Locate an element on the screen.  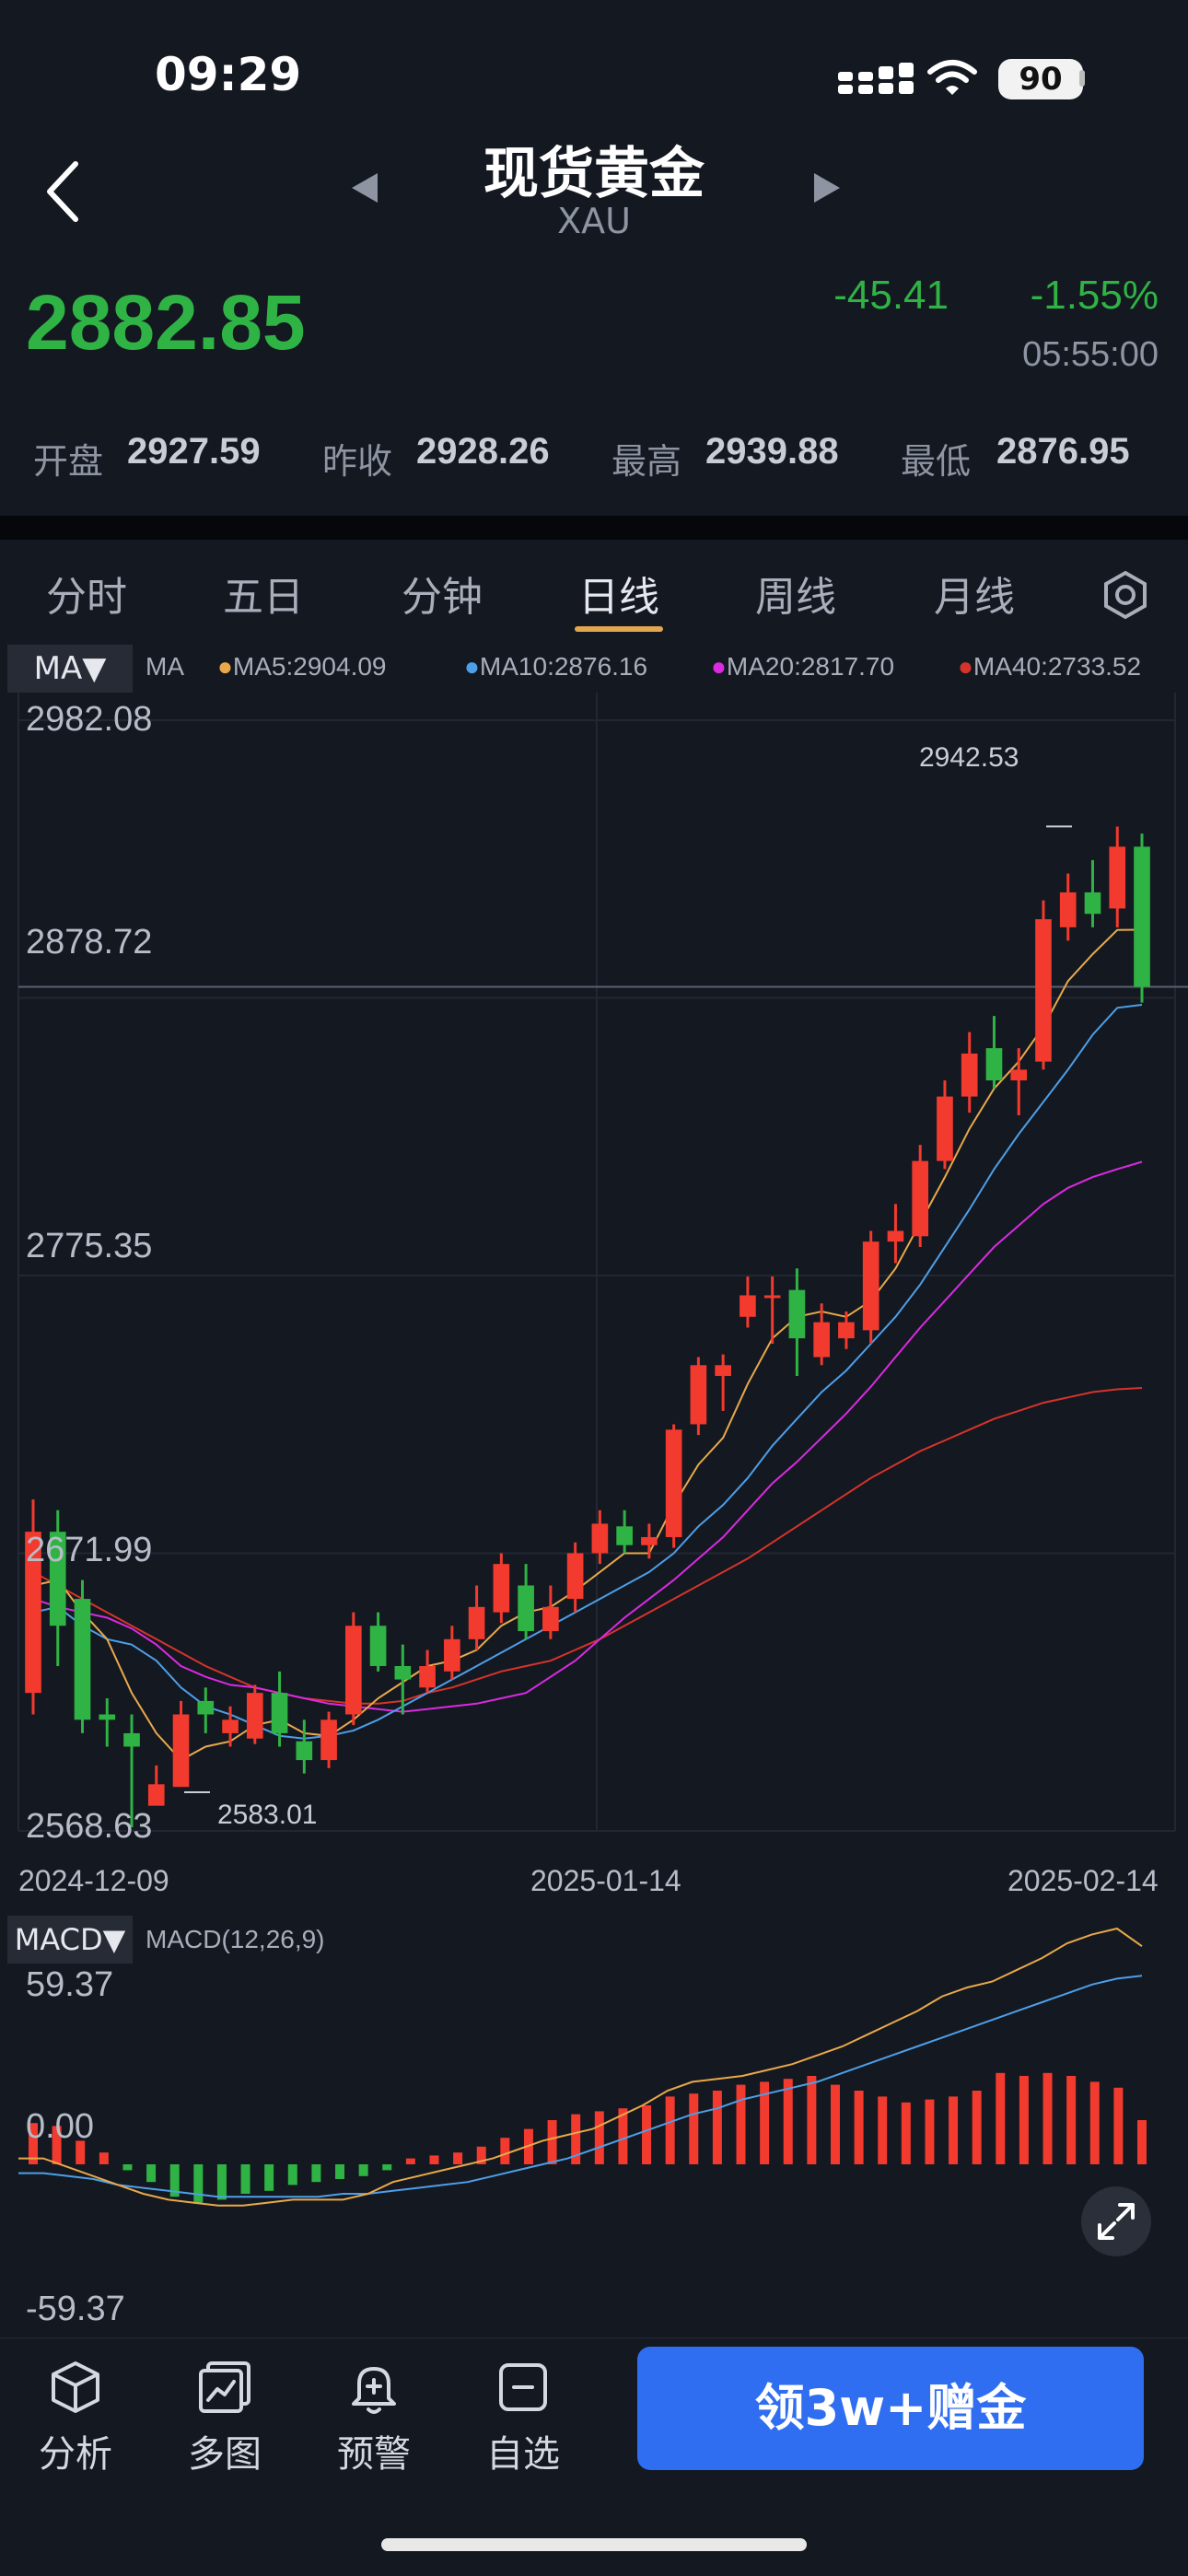
bell-icon is located at coordinates (374, 2390).